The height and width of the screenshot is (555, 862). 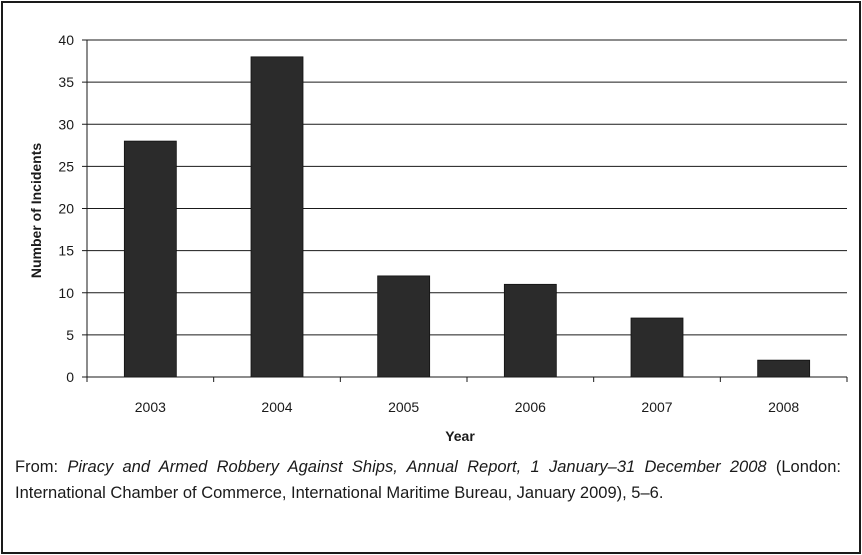 I want to click on x-axis-ticks: 2003 2004 2005 2006 2007 2008, so click(x=467, y=396).